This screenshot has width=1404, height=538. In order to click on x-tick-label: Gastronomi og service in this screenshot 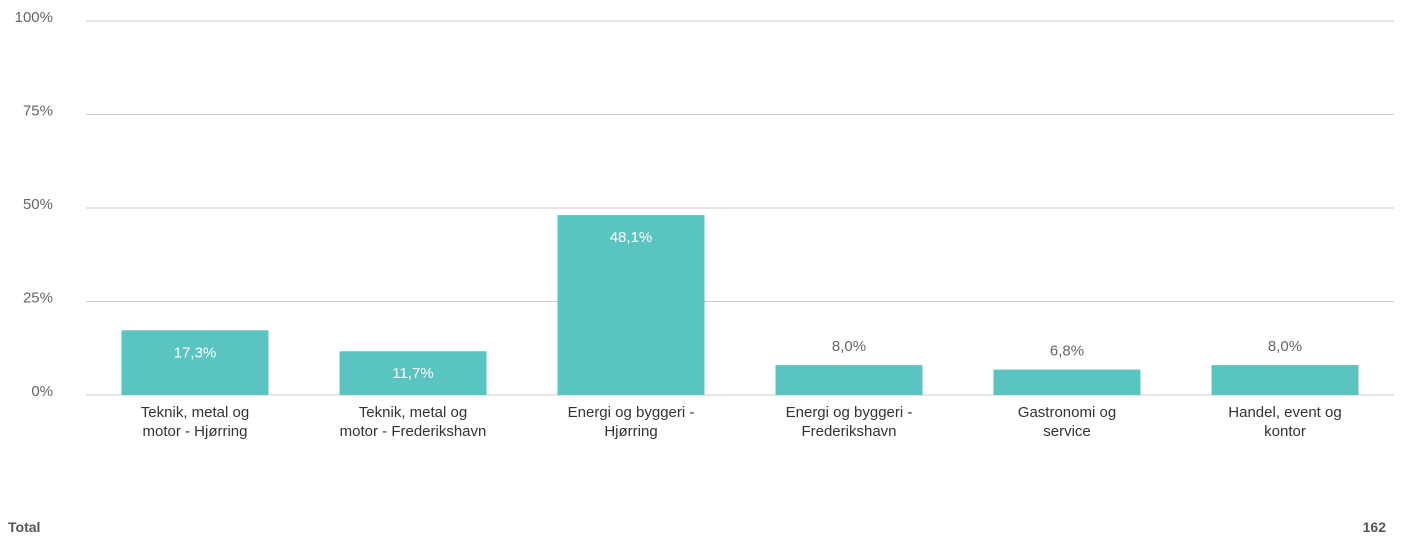, I will do `click(1067, 422)`.